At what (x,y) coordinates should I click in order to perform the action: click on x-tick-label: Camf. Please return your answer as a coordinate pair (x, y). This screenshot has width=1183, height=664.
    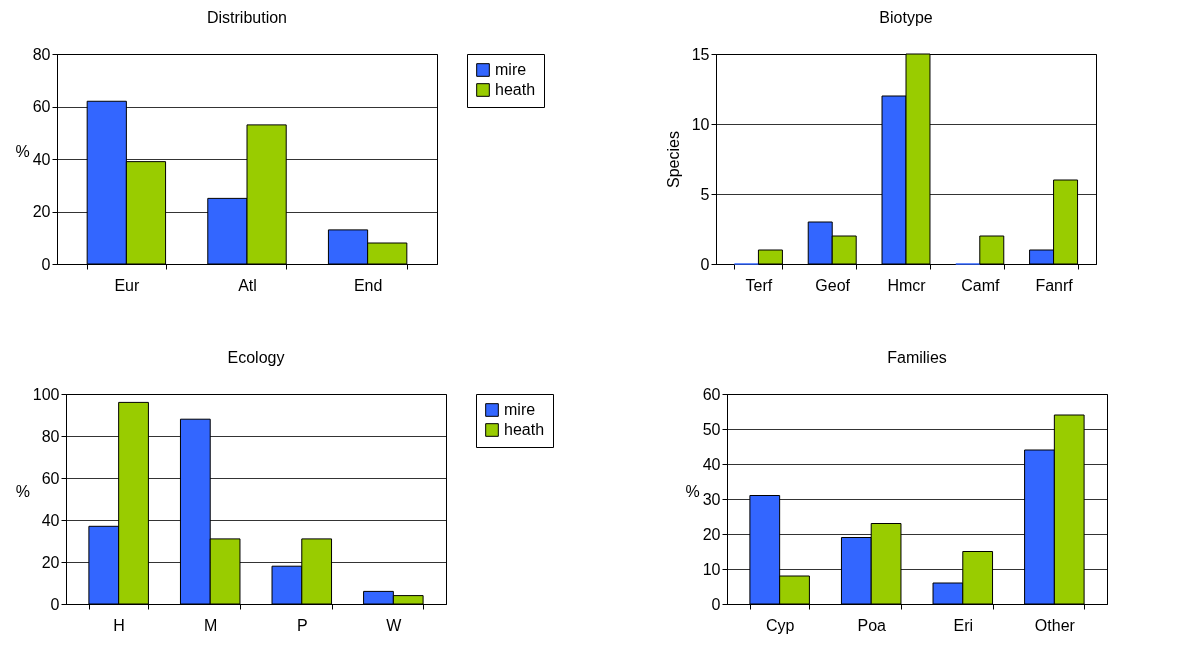
    Looking at the image, I should click on (980, 285).